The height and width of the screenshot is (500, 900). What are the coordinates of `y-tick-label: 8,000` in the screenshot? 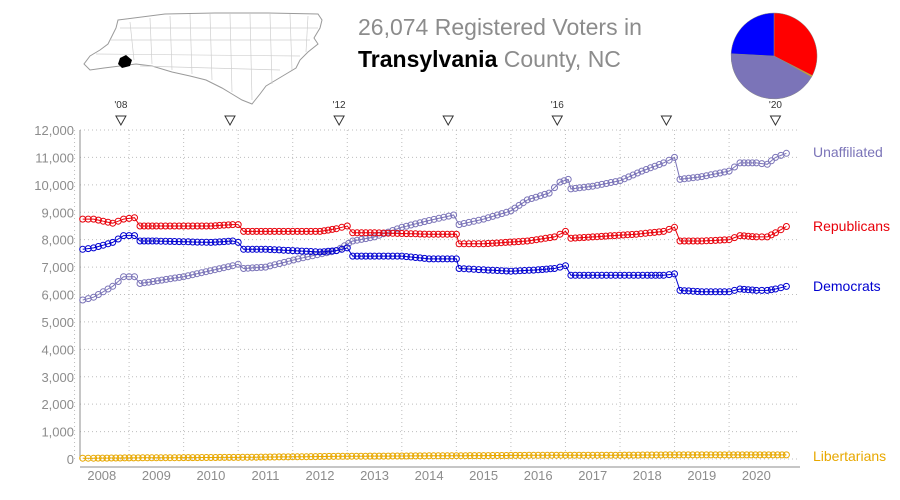 It's located at (57, 240).